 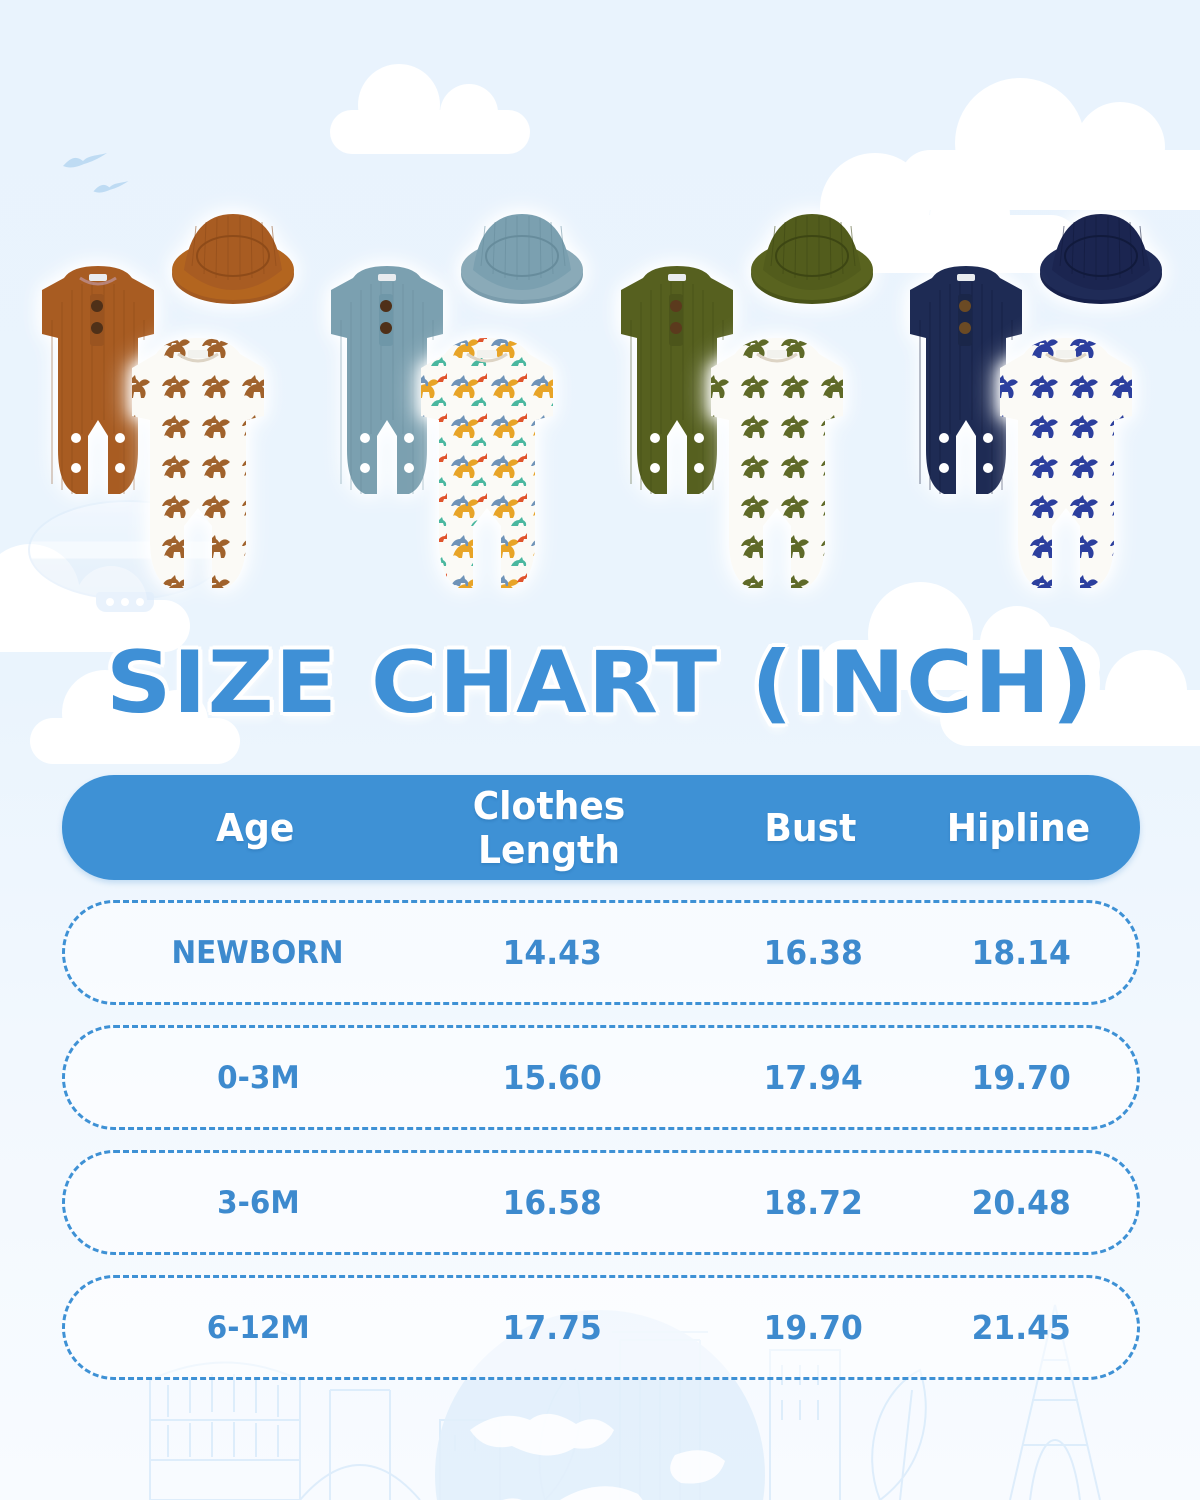 I want to click on column-header-length: Clothes Length, so click(x=549, y=827).